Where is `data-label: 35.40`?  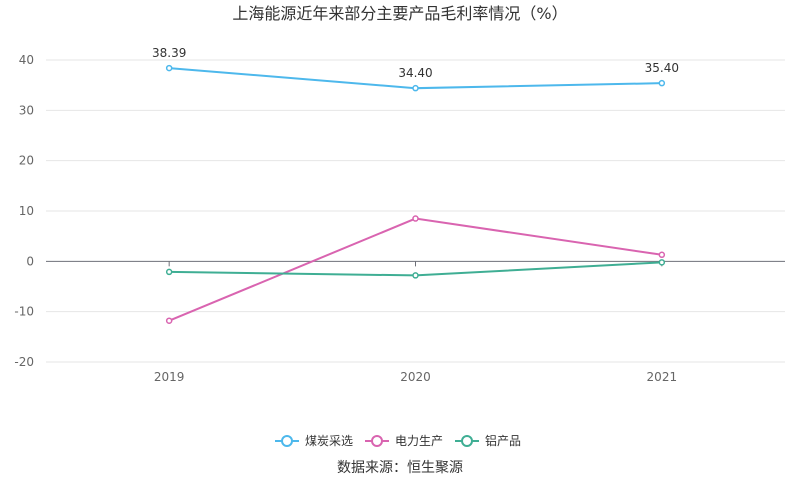
data-label: 35.40 is located at coordinates (662, 68).